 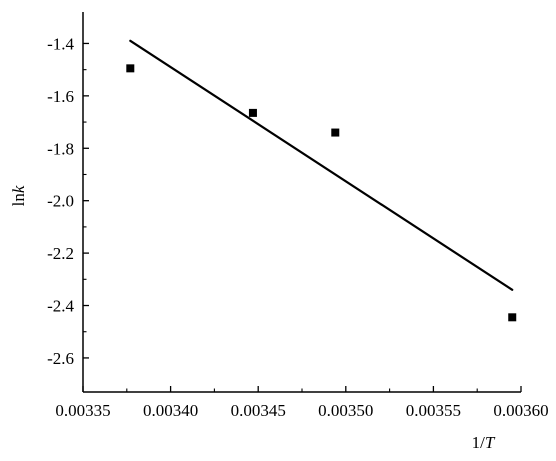 What do you see at coordinates (479, 442) in the screenshot?
I see `x-axis-title-prefix: 1/` at bounding box center [479, 442].